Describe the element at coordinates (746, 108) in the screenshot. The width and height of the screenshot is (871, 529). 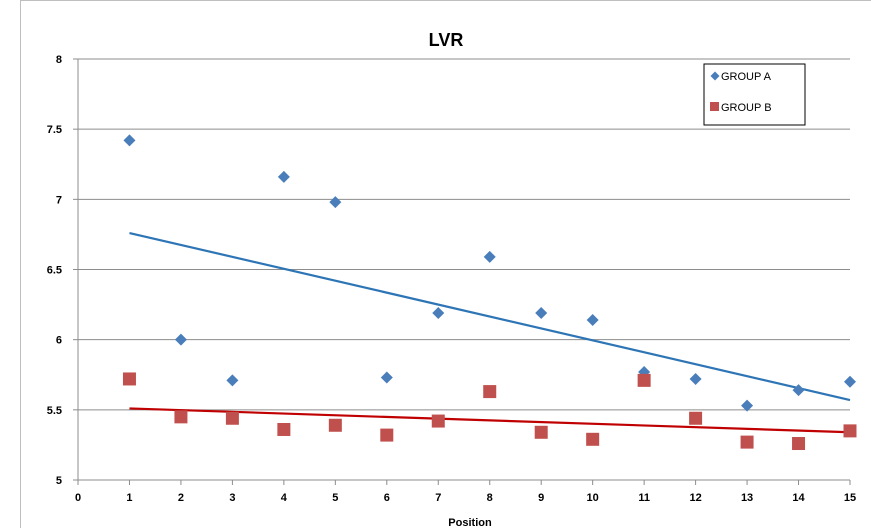
I see `legend-label-group-b: GROUP B` at that location.